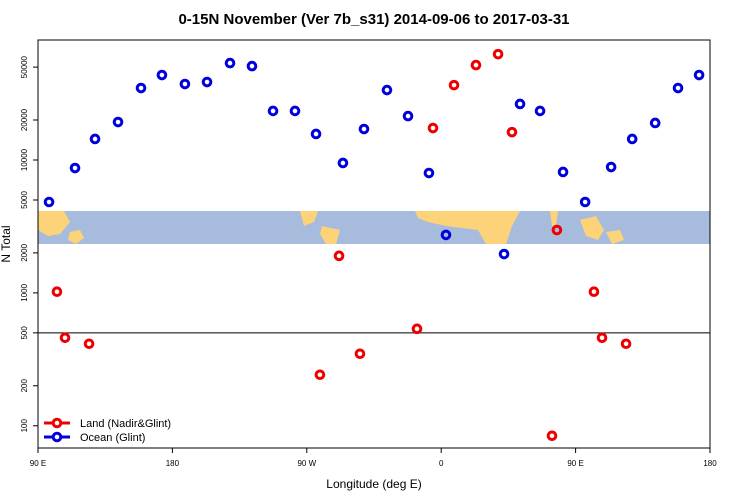  I want to click on x-axis-label: Longitude (deg E), so click(373, 484).